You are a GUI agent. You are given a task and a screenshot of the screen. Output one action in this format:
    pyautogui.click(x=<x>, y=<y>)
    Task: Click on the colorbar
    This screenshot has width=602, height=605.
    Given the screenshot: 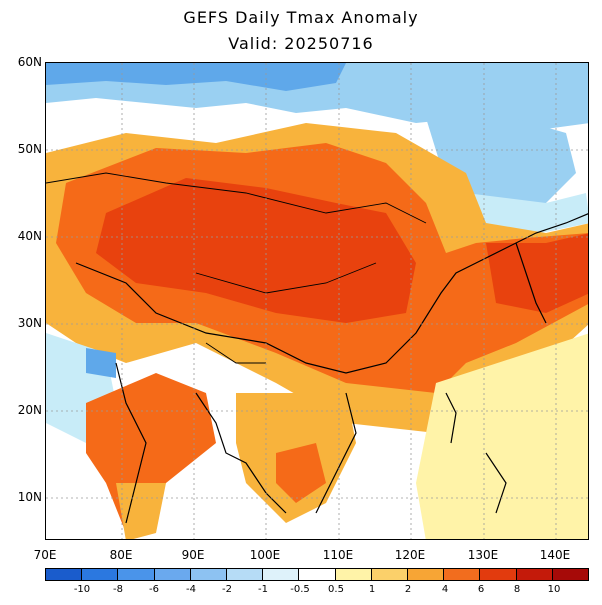 What is the action you would take?
    pyautogui.click(x=317, y=574)
    